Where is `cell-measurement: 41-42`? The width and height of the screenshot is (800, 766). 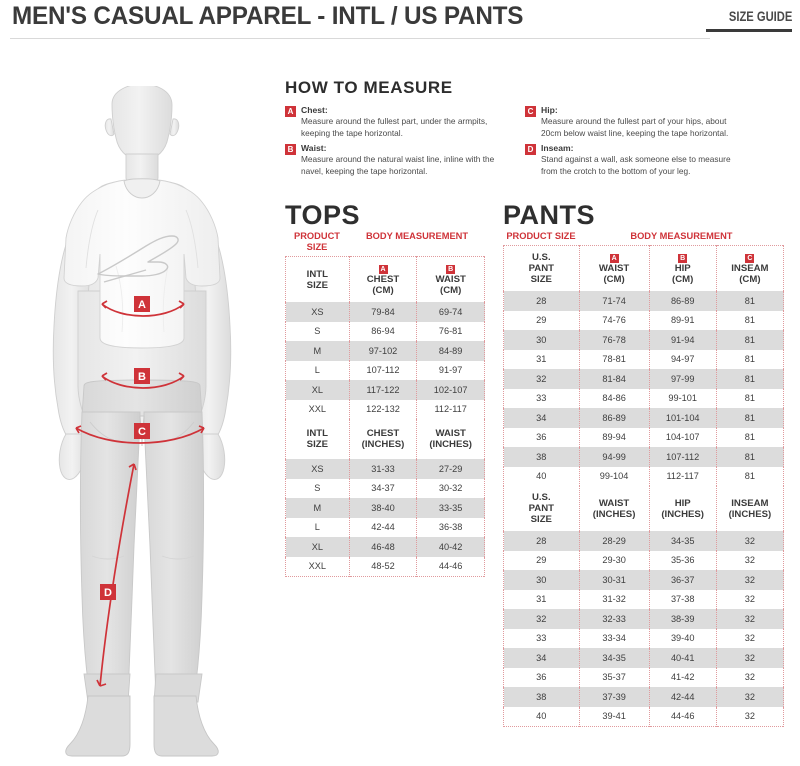
cell-measurement: 41-42 is located at coordinates (682, 677).